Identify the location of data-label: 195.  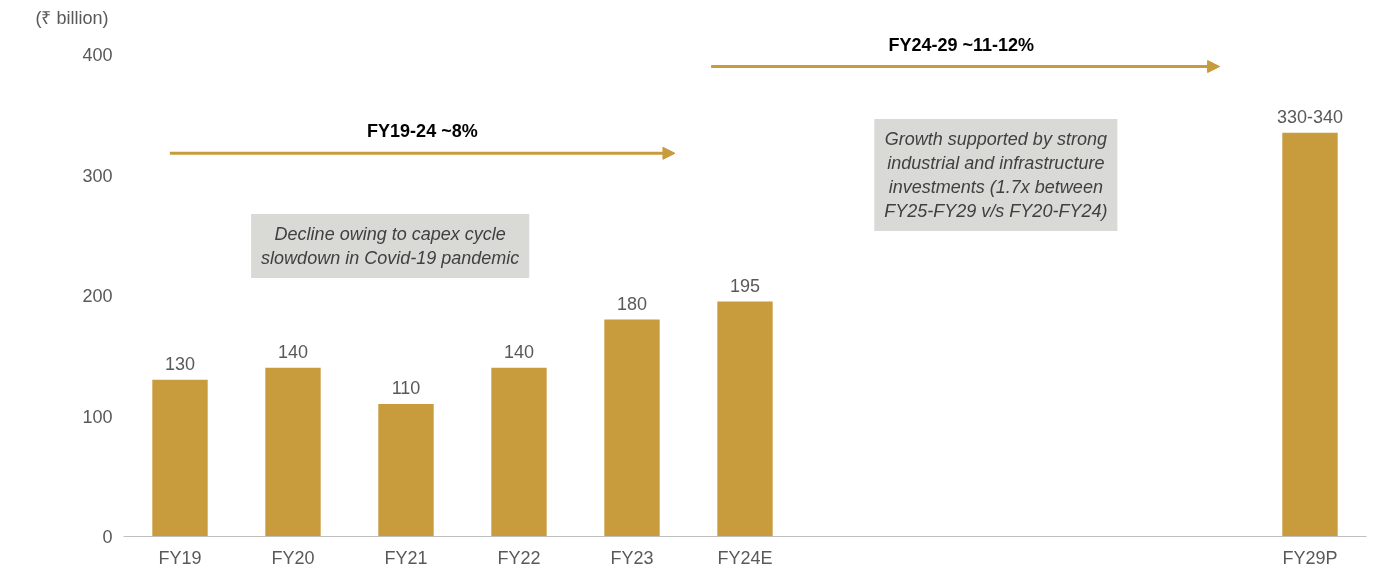
(745, 285).